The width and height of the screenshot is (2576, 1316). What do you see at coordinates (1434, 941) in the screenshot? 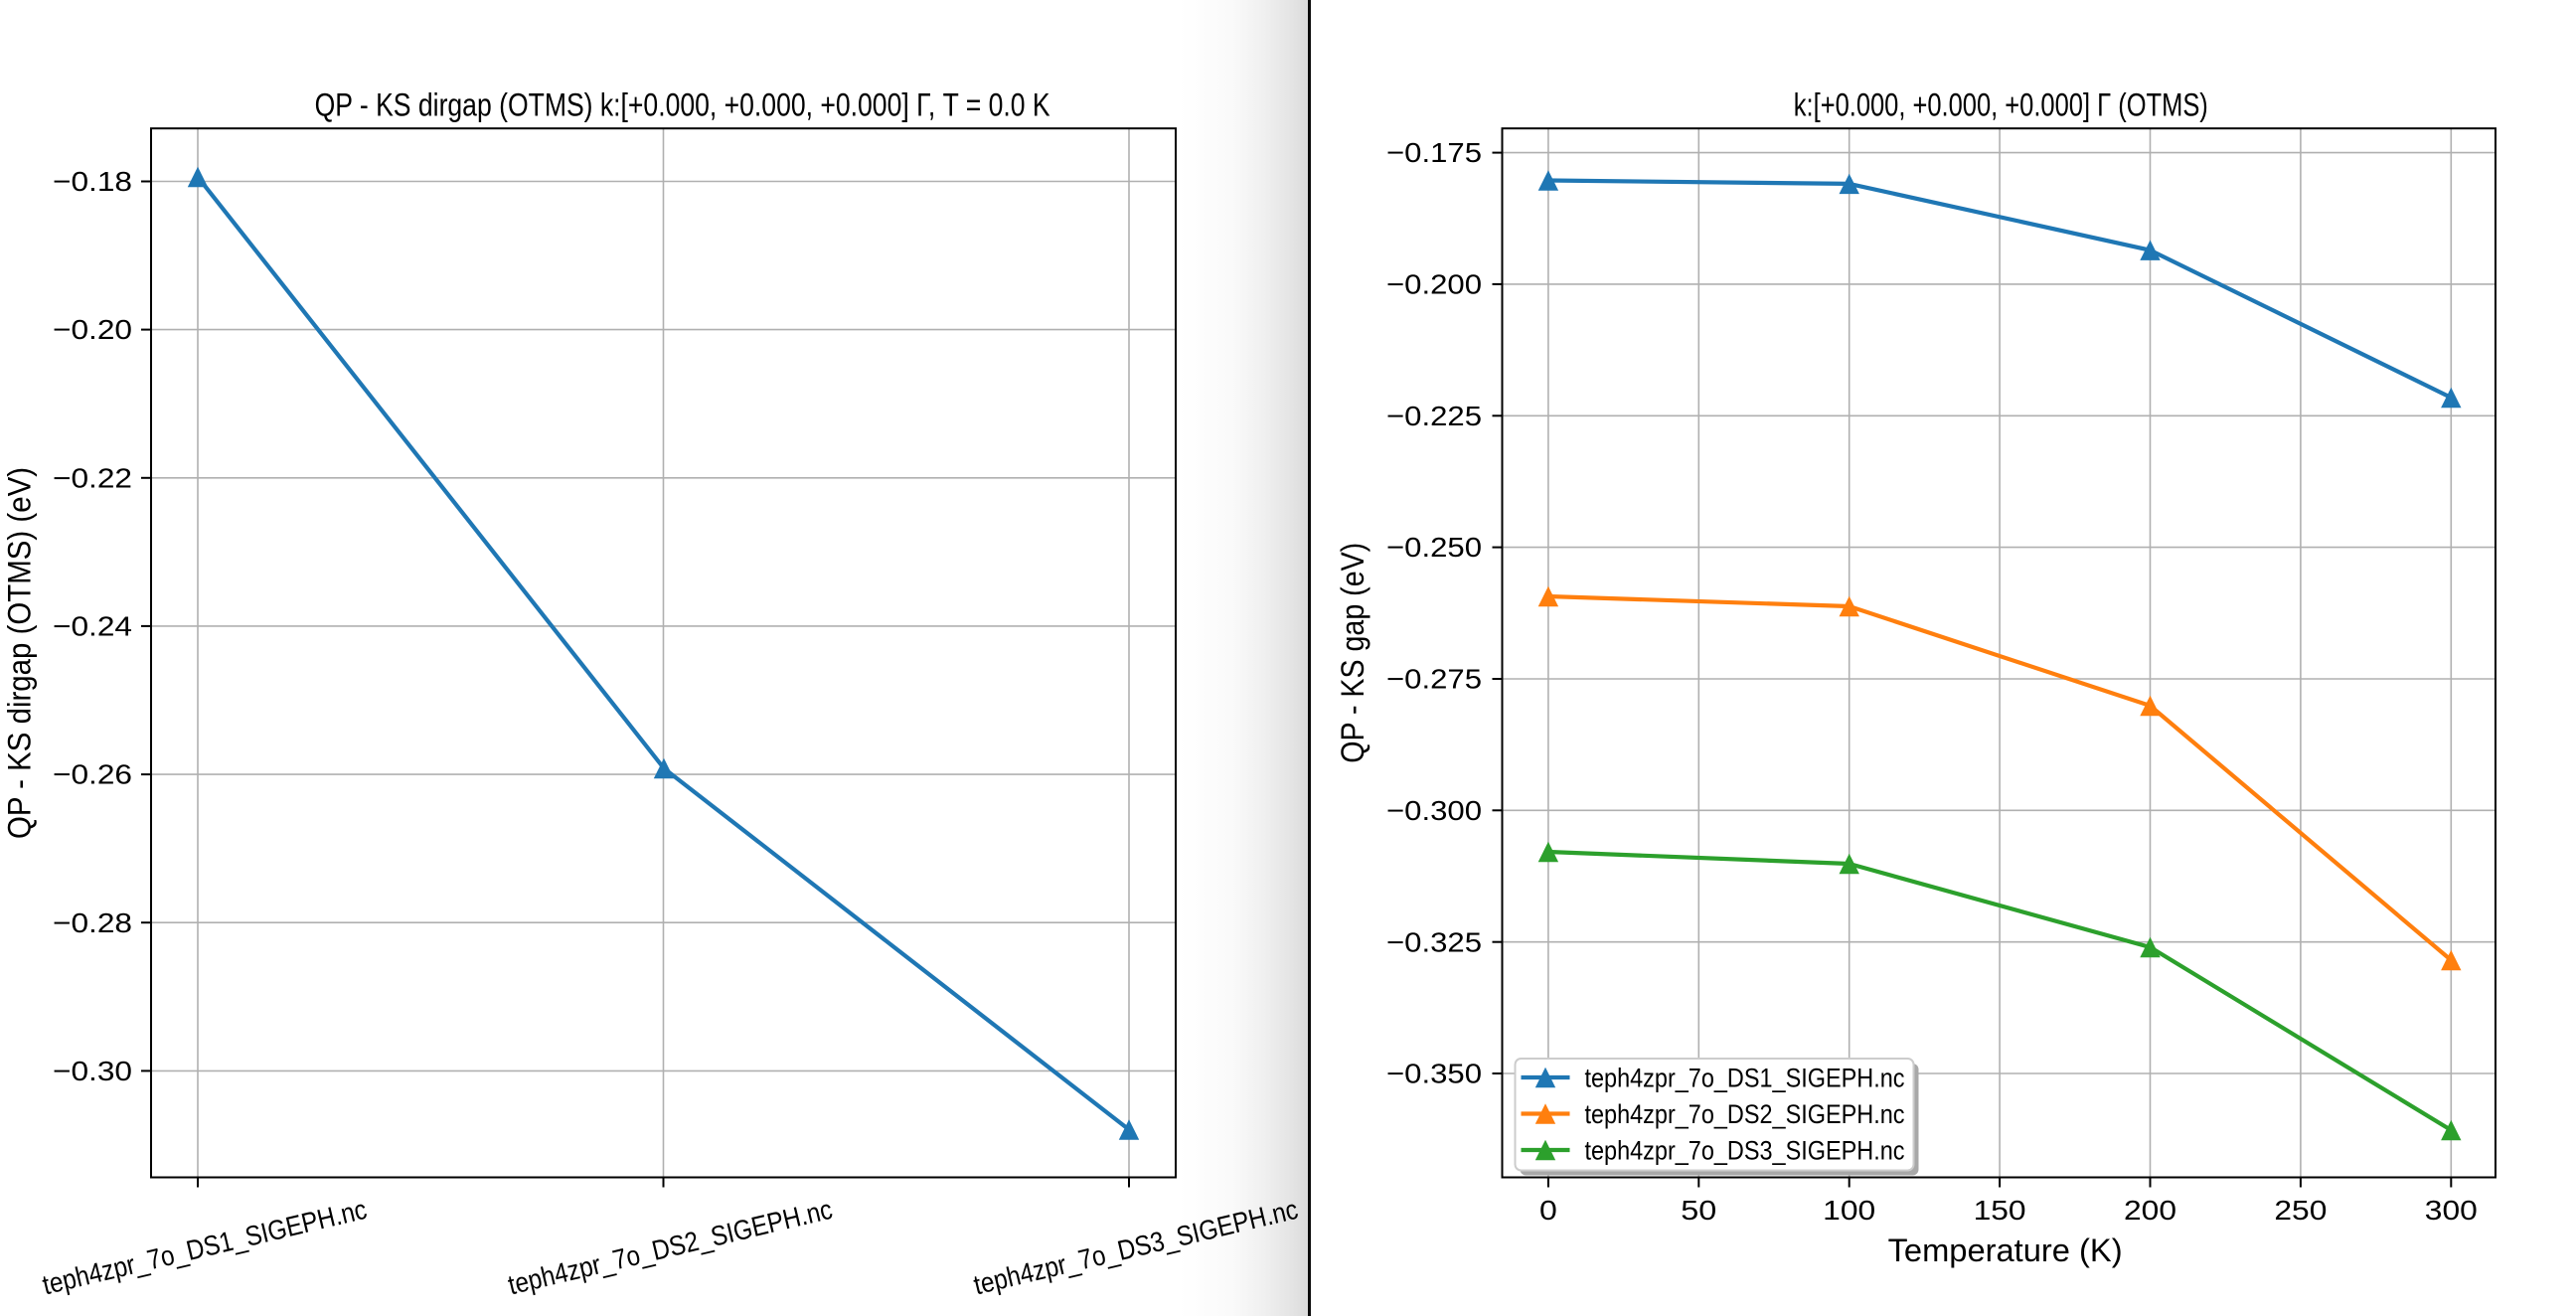
I see `svg-text: −0.325` at bounding box center [1434, 941].